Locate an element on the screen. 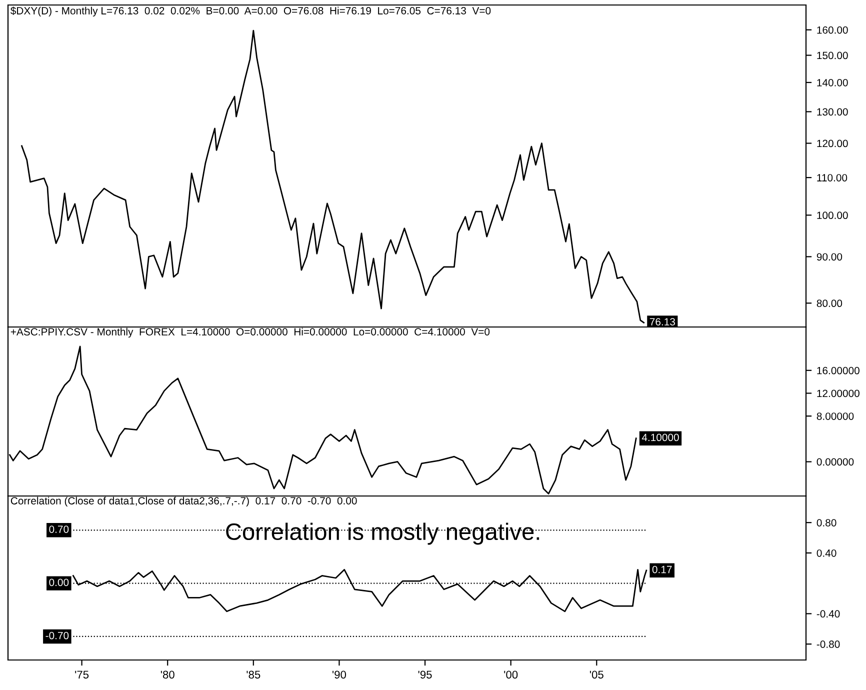 This screenshot has width=866, height=690. y-tick-label: 0.40 is located at coordinates (826, 553).